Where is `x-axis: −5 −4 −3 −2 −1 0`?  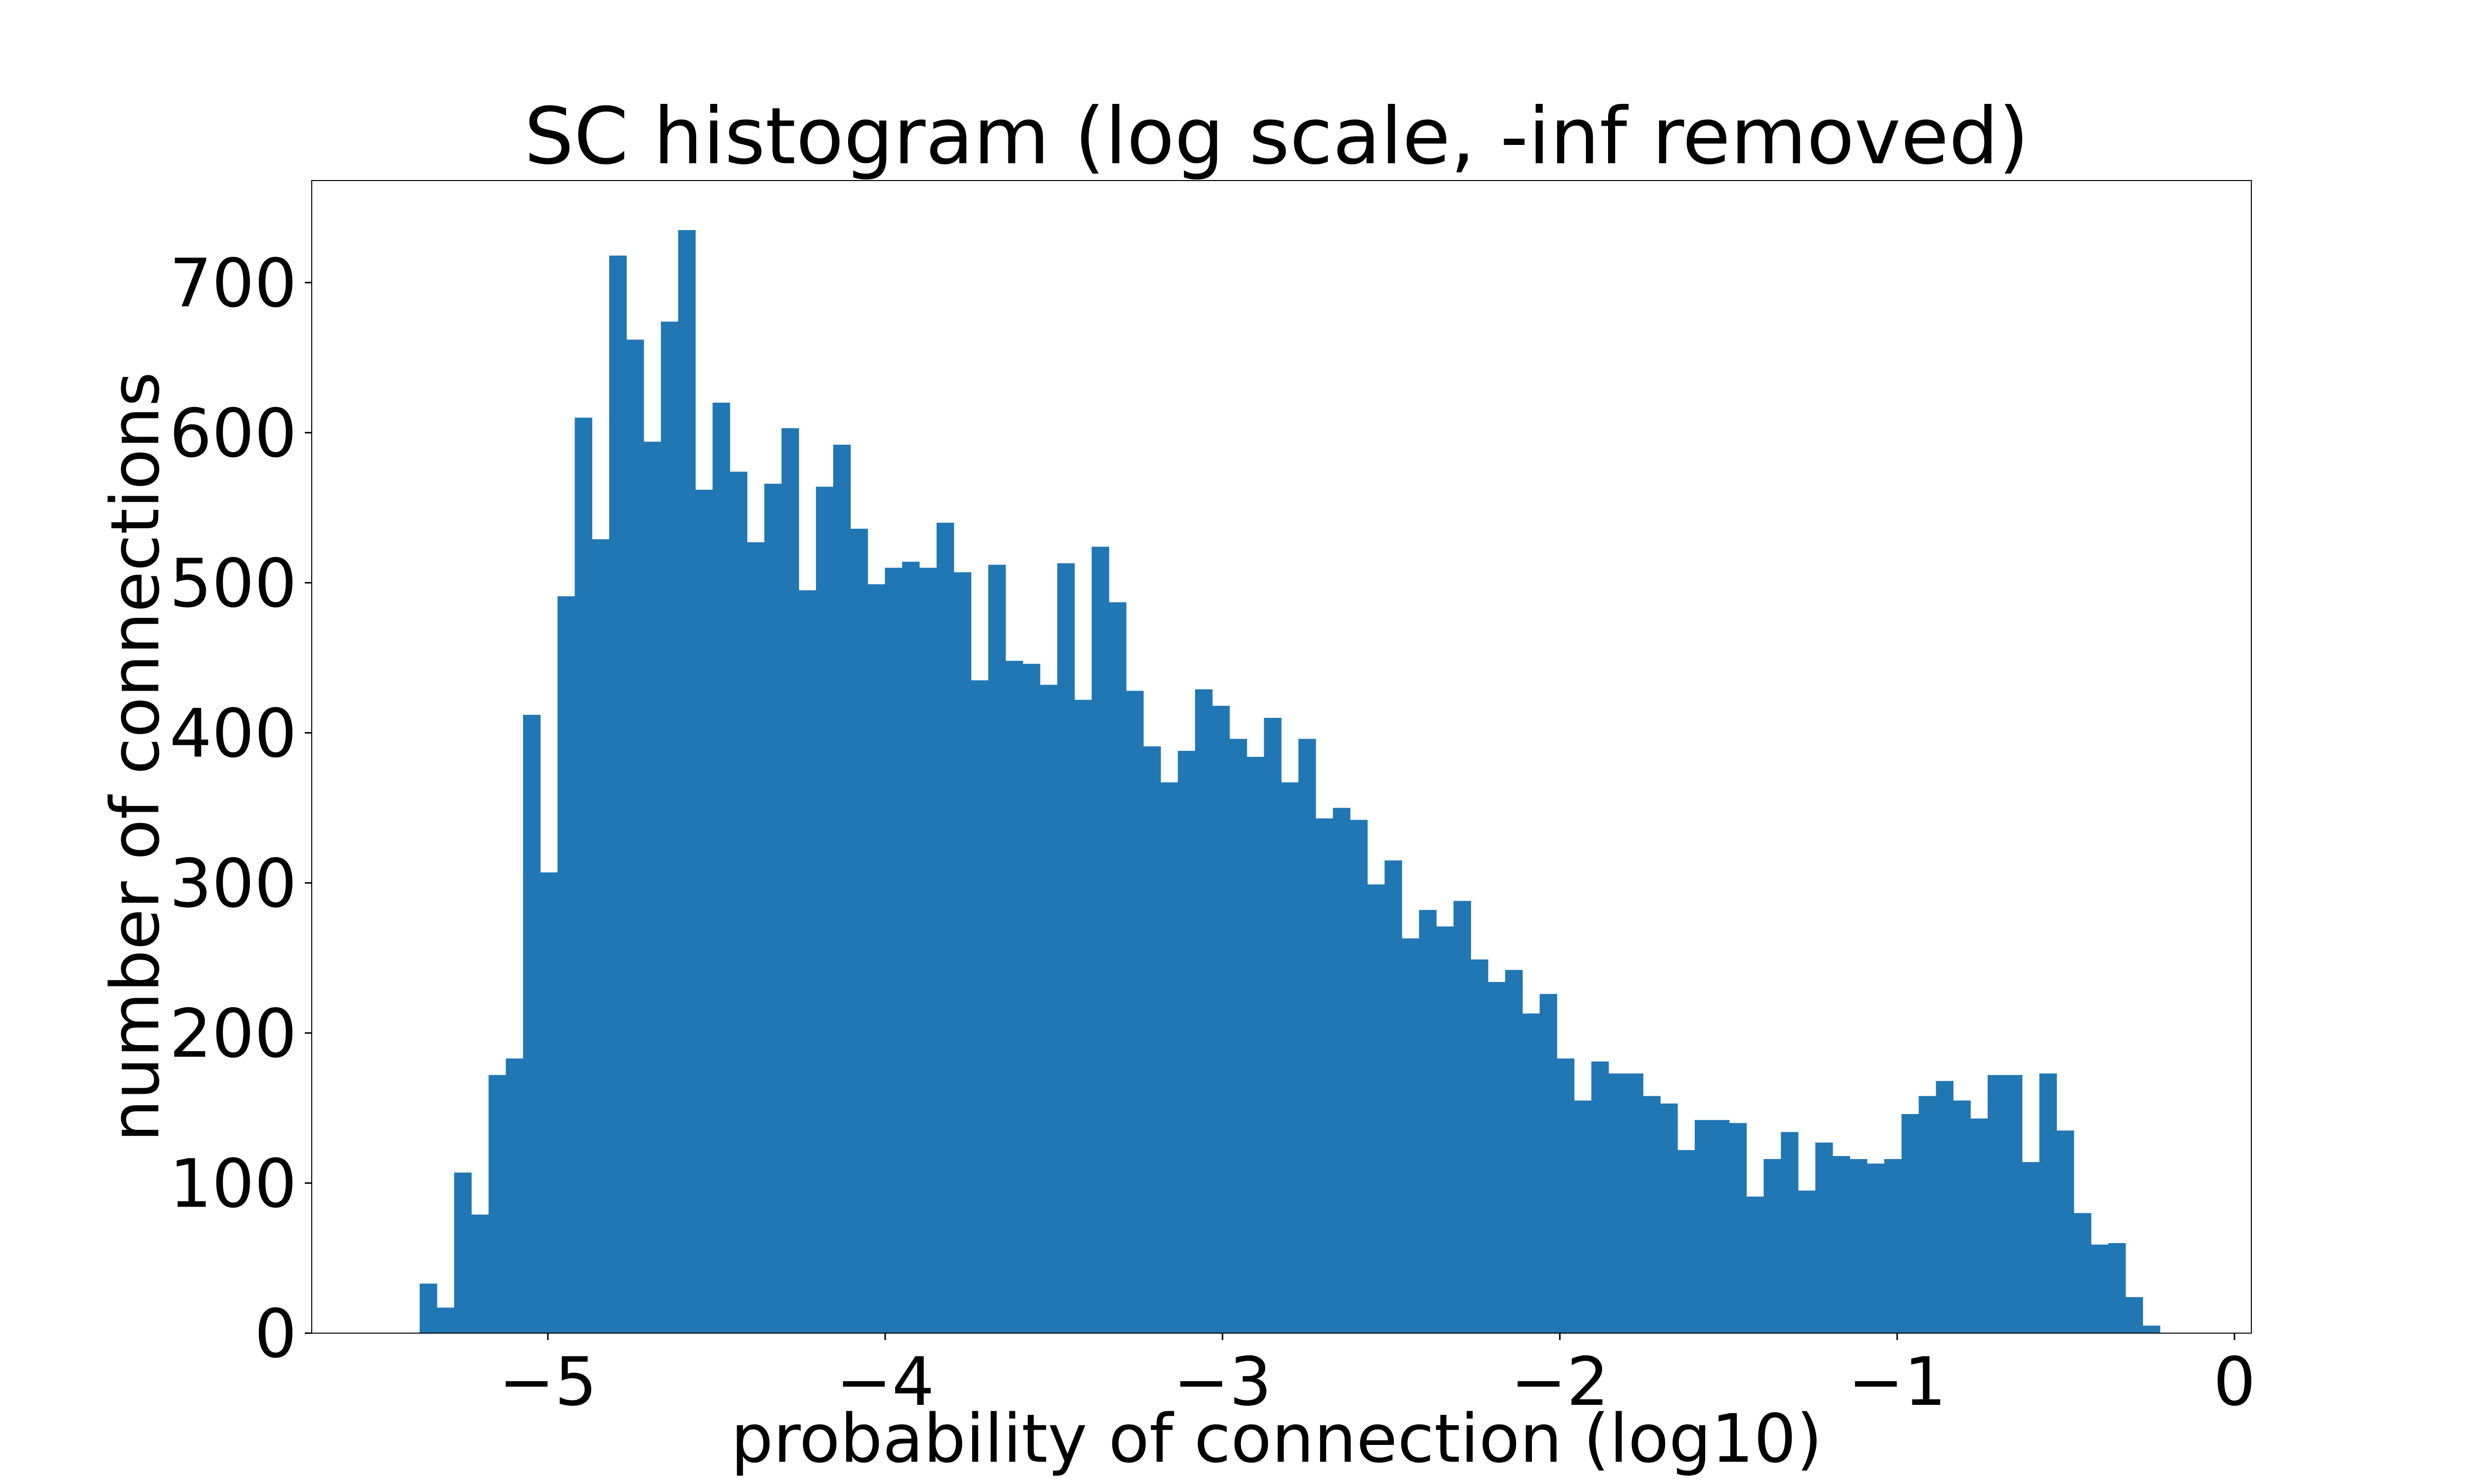
x-axis: −5 −4 −3 −2 −1 0 is located at coordinates (1377, 1377).